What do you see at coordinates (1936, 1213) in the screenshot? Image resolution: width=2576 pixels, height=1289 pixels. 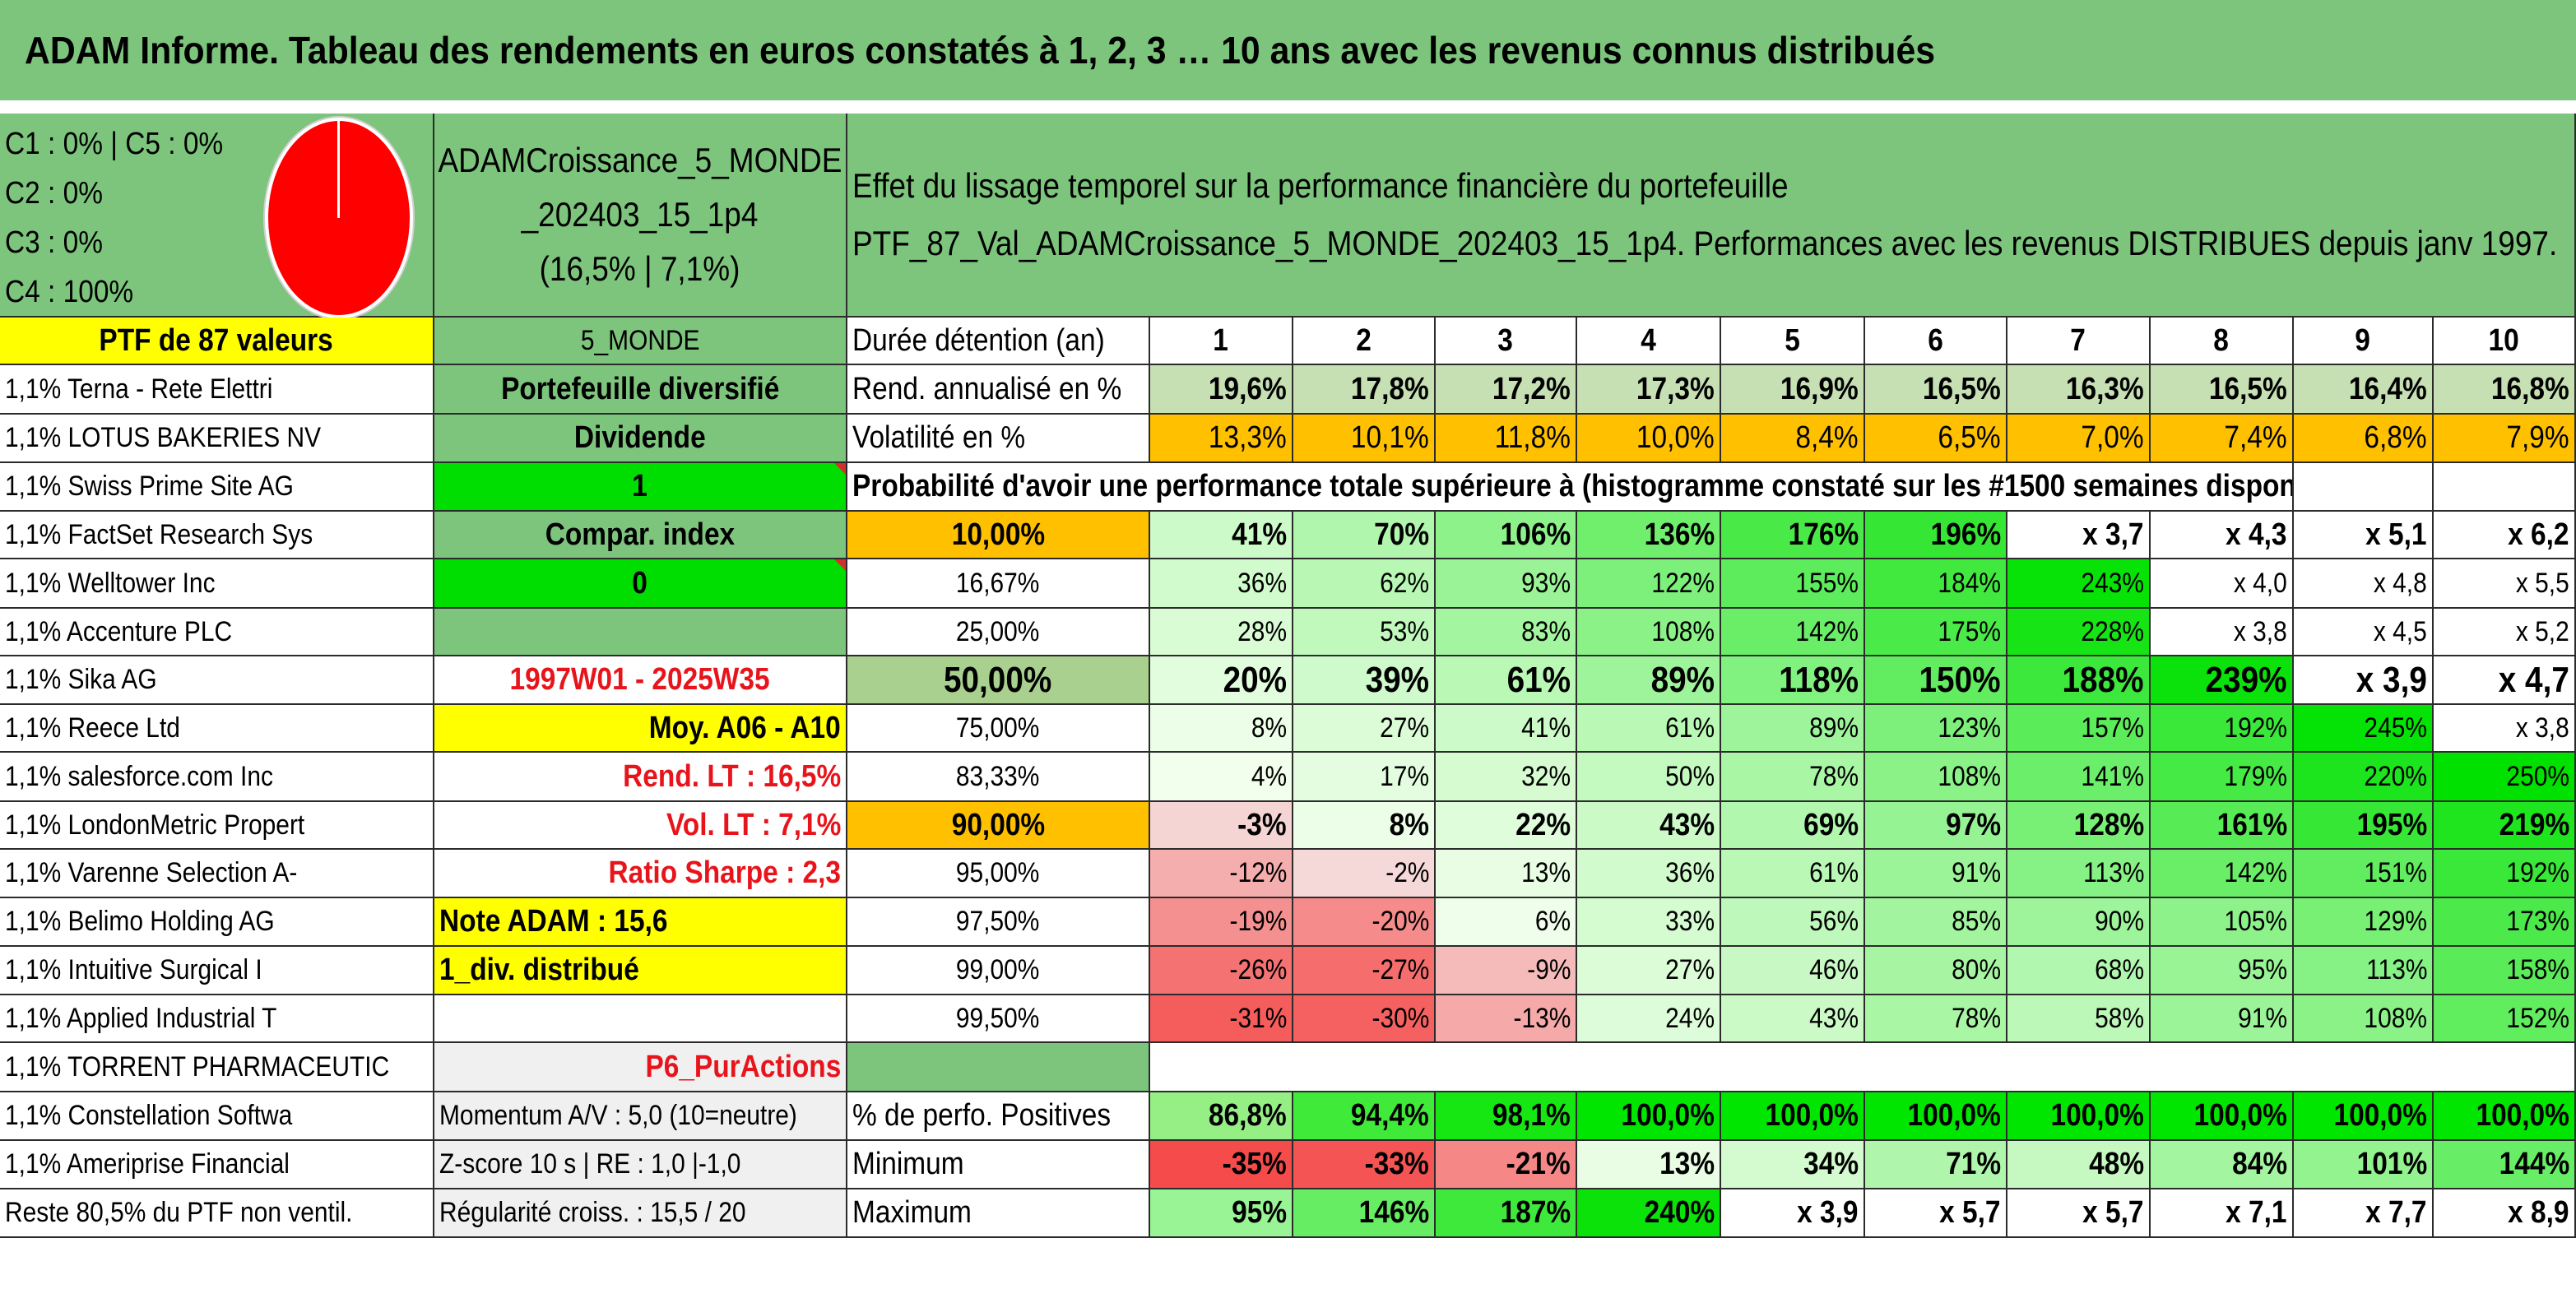 I see `summary-value: x 5,7` at bounding box center [1936, 1213].